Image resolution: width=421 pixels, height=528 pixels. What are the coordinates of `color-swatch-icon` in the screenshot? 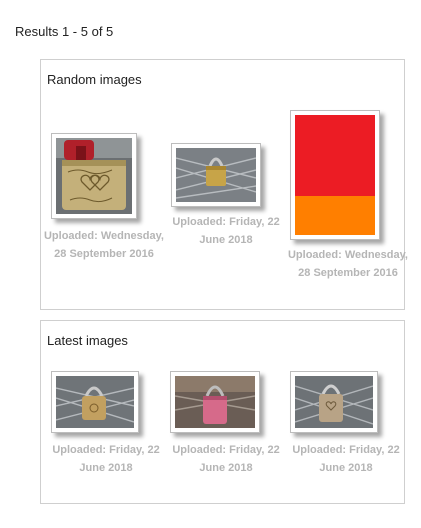 It's located at (335, 175).